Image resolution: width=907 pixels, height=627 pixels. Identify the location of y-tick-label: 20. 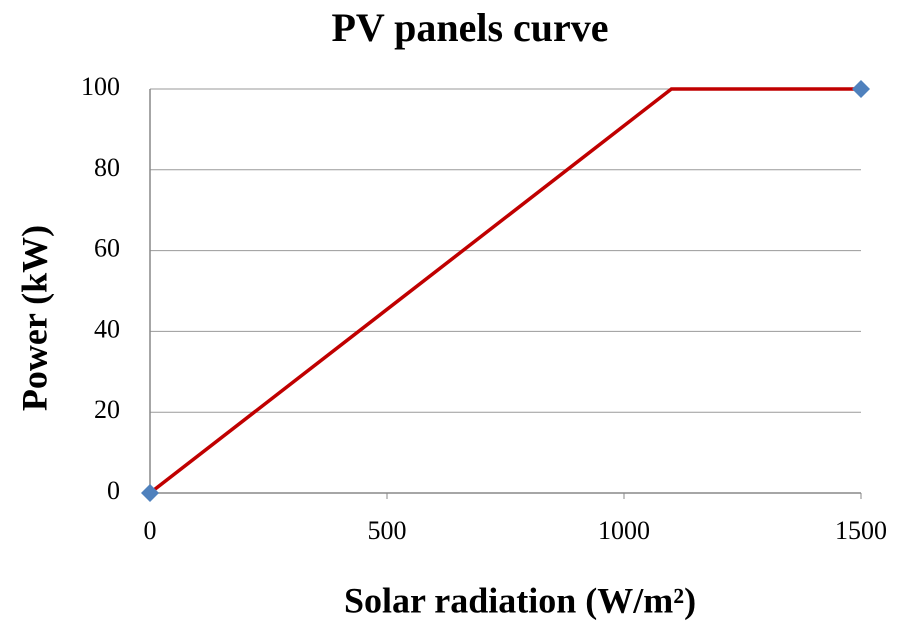
(107, 409).